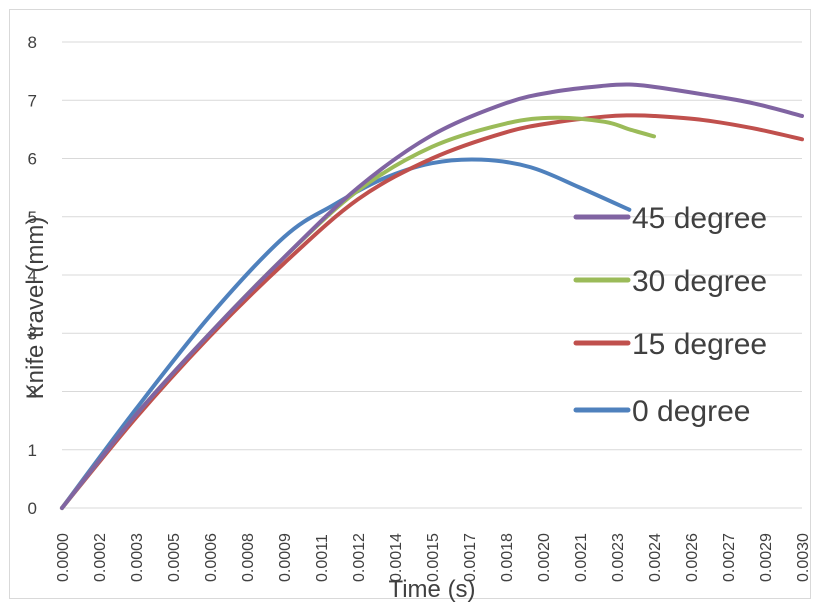 Image resolution: width=814 pixels, height=603 pixels. I want to click on x-tick-label: 0.0002, so click(100, 557).